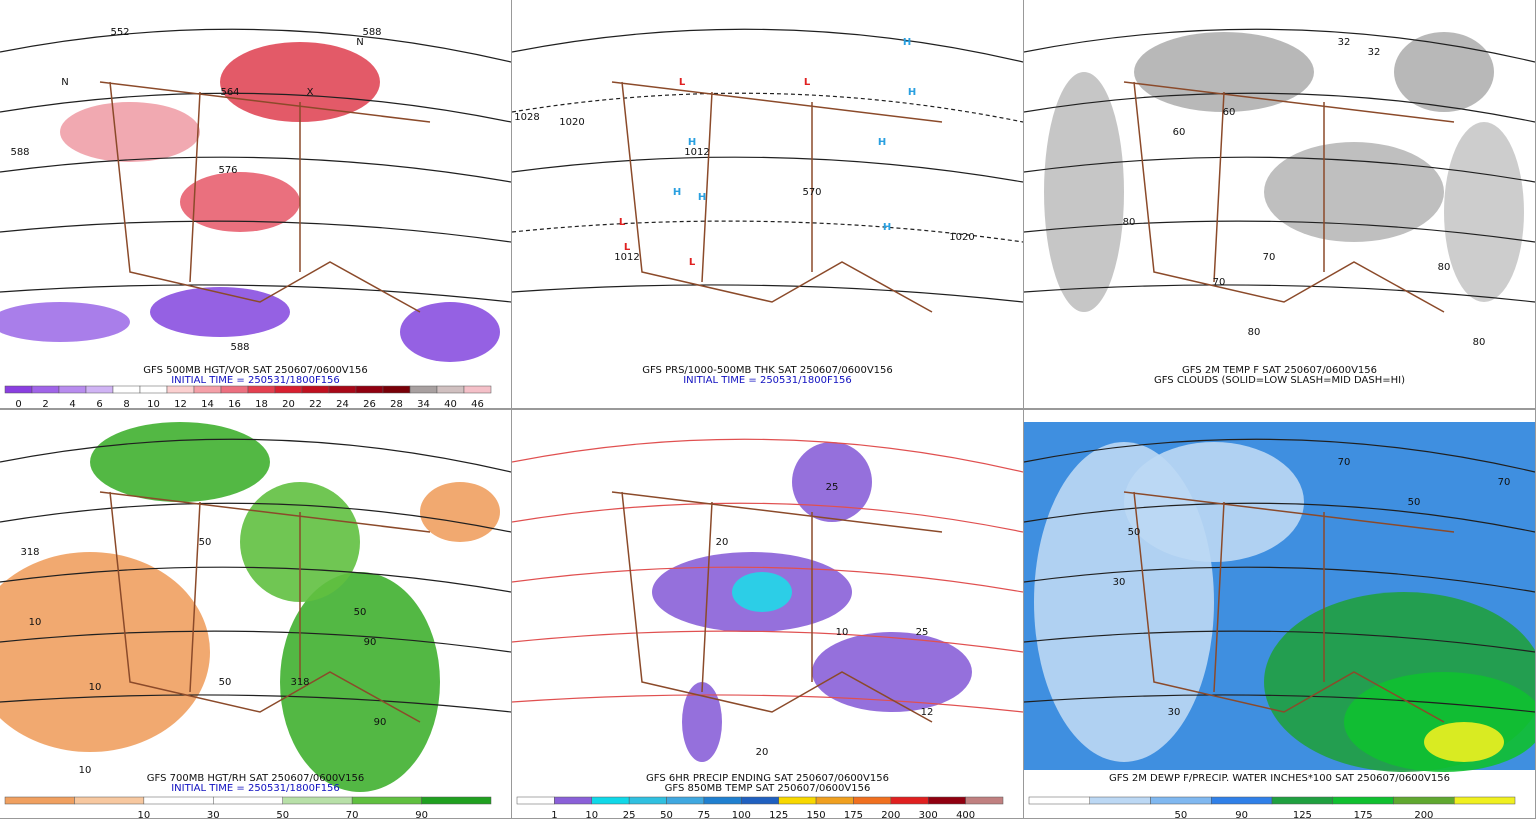 Image resolution: width=1536 pixels, height=819 pixels. Describe the element at coordinates (255, 370) in the screenshot. I see `caption: GFS 500MB HGT/VOR SAT 250607/0600V156` at that location.